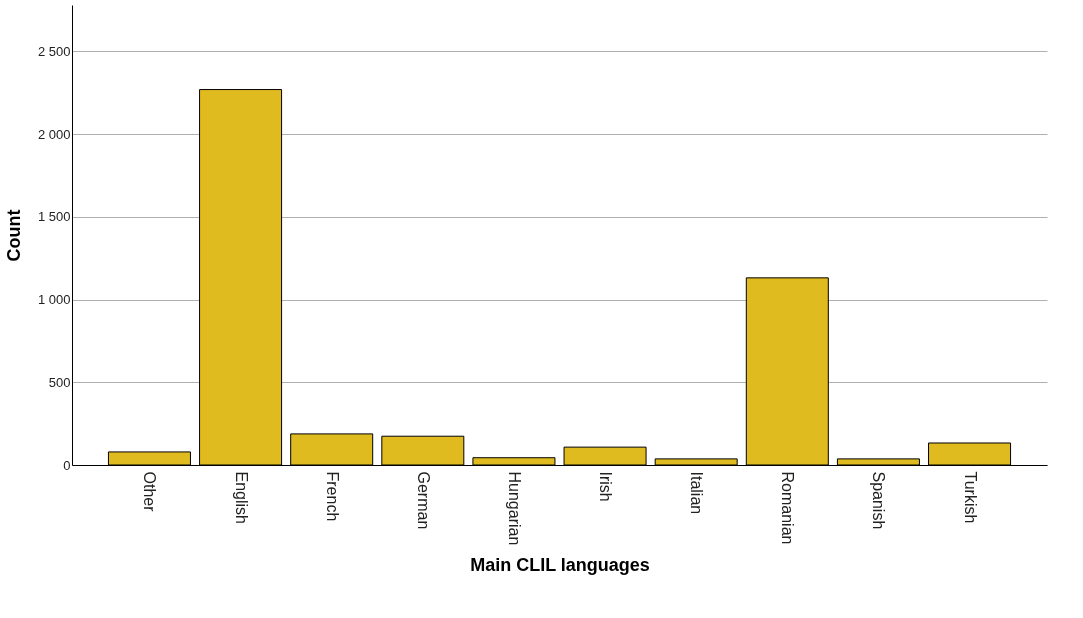 Image resolution: width=1083 pixels, height=618 pixels. What do you see at coordinates (788, 508) in the screenshot?
I see `x-tick-label: Romanian` at bounding box center [788, 508].